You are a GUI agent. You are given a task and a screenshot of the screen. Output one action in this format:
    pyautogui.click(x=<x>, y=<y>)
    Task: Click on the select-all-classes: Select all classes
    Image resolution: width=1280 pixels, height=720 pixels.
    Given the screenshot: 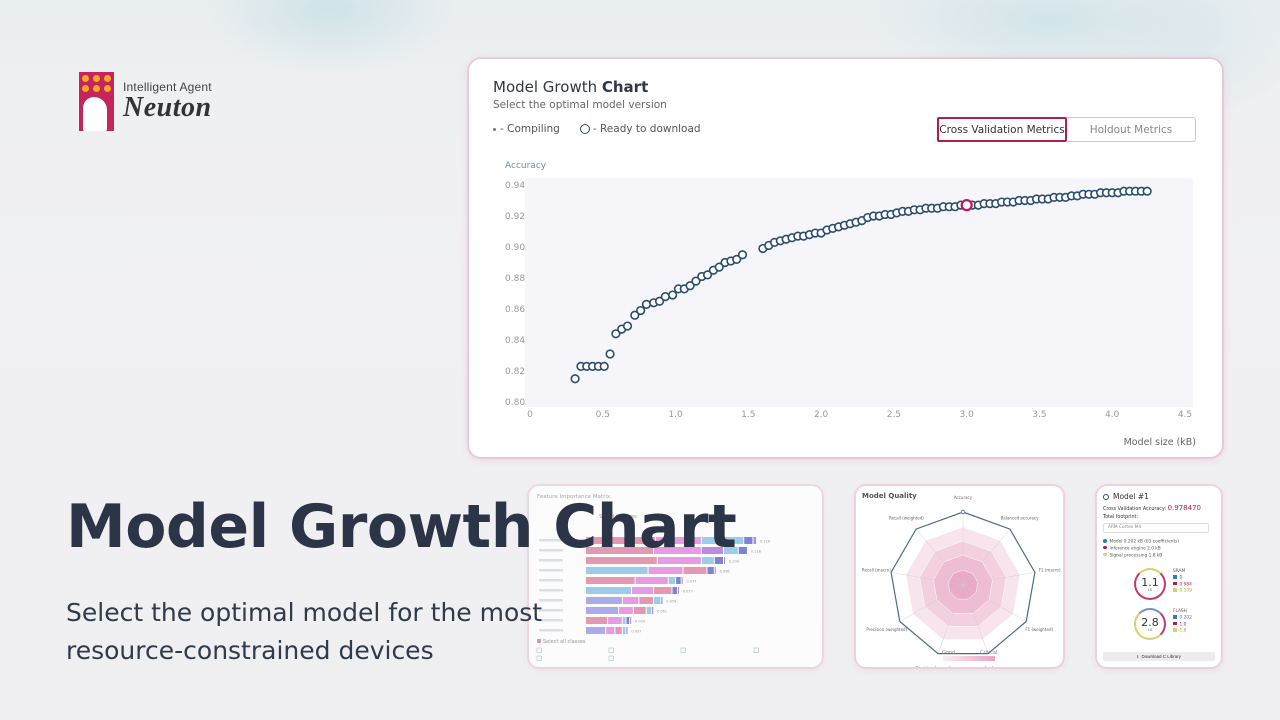 What is the action you would take?
    pyautogui.click(x=564, y=642)
    